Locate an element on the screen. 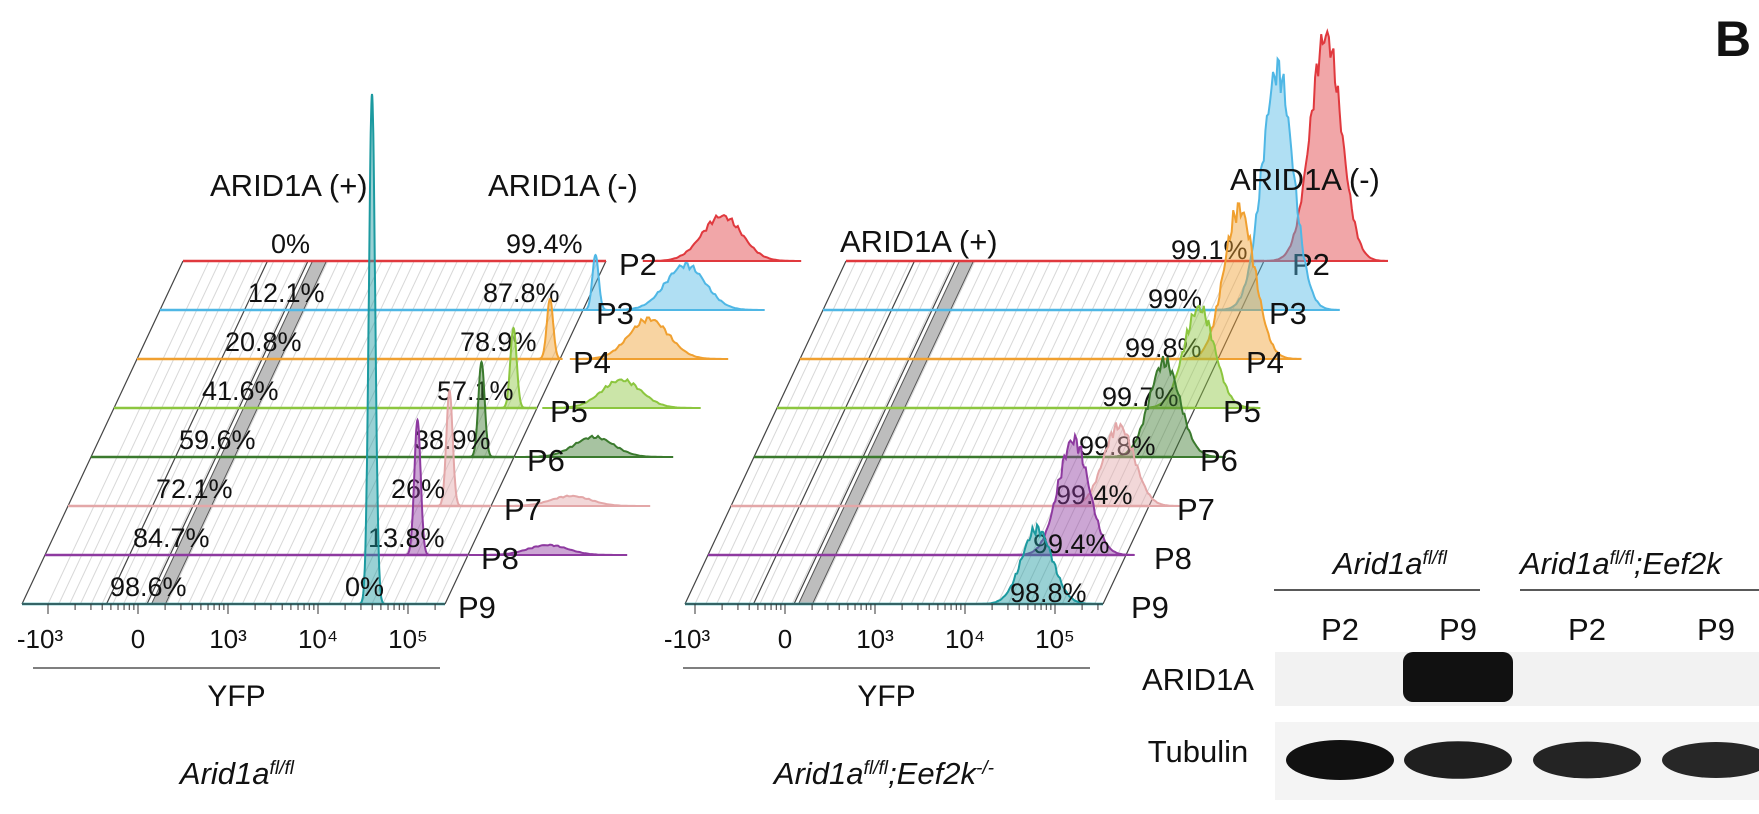 Image resolution: width=1759 pixels, height=814 pixels. genotype-label: Arid1afl/fl is located at coordinates (236, 773).